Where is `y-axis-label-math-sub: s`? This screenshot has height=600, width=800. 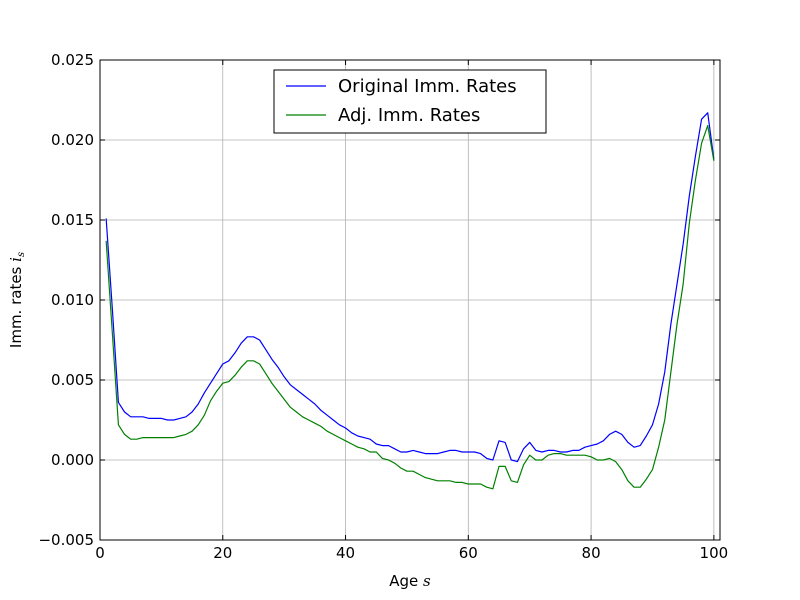 y-axis-label-math-sub: s is located at coordinates (21, 254).